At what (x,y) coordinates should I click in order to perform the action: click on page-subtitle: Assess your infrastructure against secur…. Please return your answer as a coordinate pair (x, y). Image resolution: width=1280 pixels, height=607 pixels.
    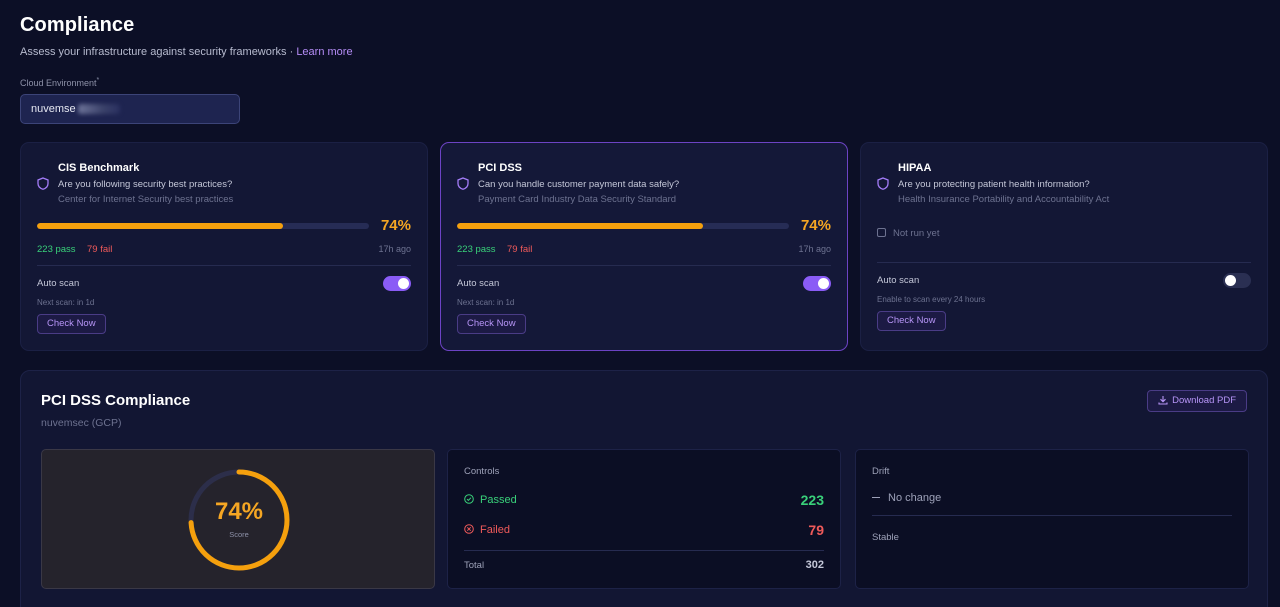
    Looking at the image, I should click on (186, 52).